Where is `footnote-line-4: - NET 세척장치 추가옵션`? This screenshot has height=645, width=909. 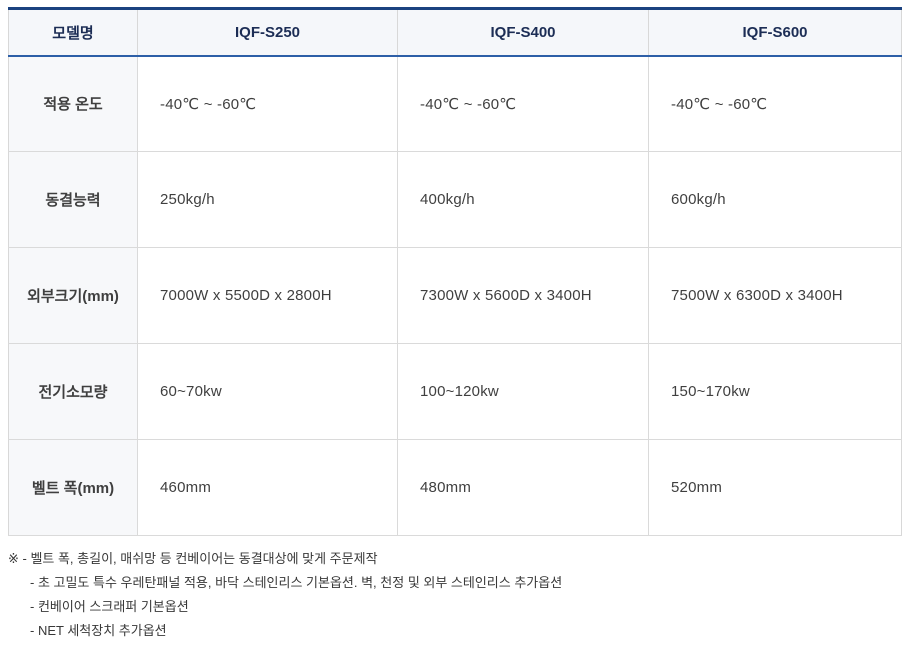
footnote-line-4: - NET 세척장치 추가옵션 is located at coordinates (98, 630).